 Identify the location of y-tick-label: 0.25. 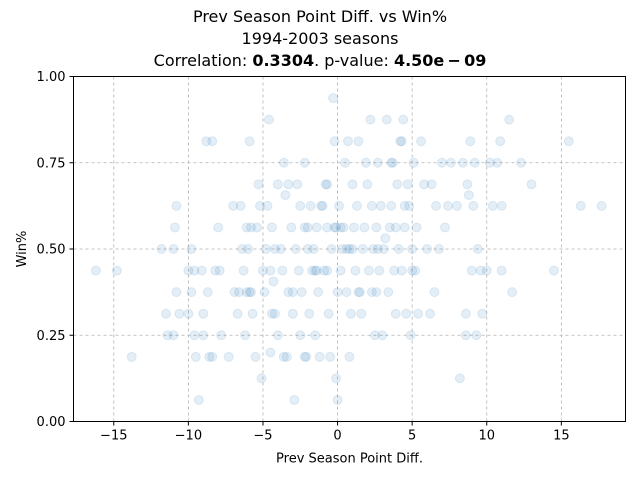
(51, 336).